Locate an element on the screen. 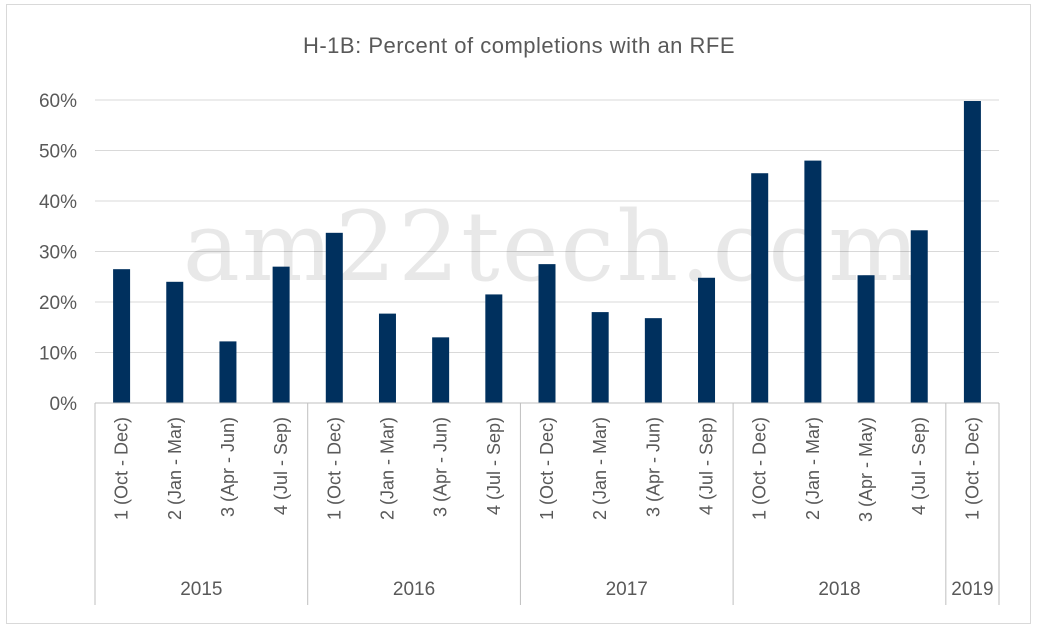 This screenshot has width=1041, height=635. year-label: 2019 is located at coordinates (972, 589).